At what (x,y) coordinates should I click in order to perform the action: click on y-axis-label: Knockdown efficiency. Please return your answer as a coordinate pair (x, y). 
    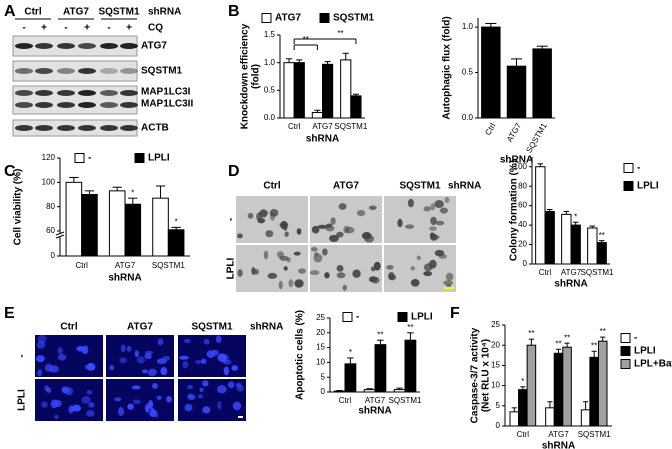
    Looking at the image, I should click on (245, 76).